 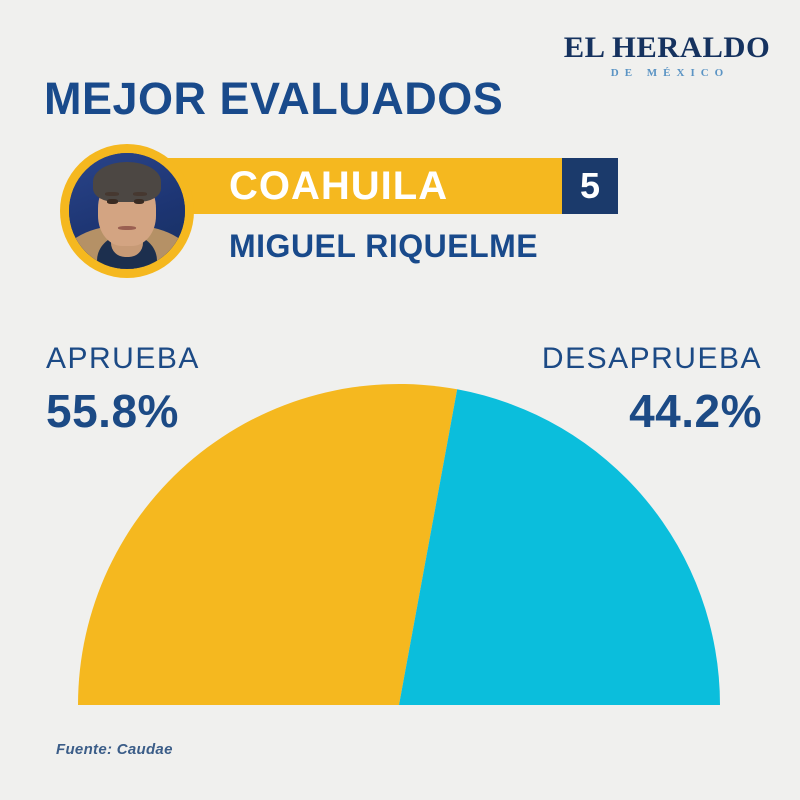 What do you see at coordinates (112, 411) in the screenshot?
I see `approve-value: 55.8%` at bounding box center [112, 411].